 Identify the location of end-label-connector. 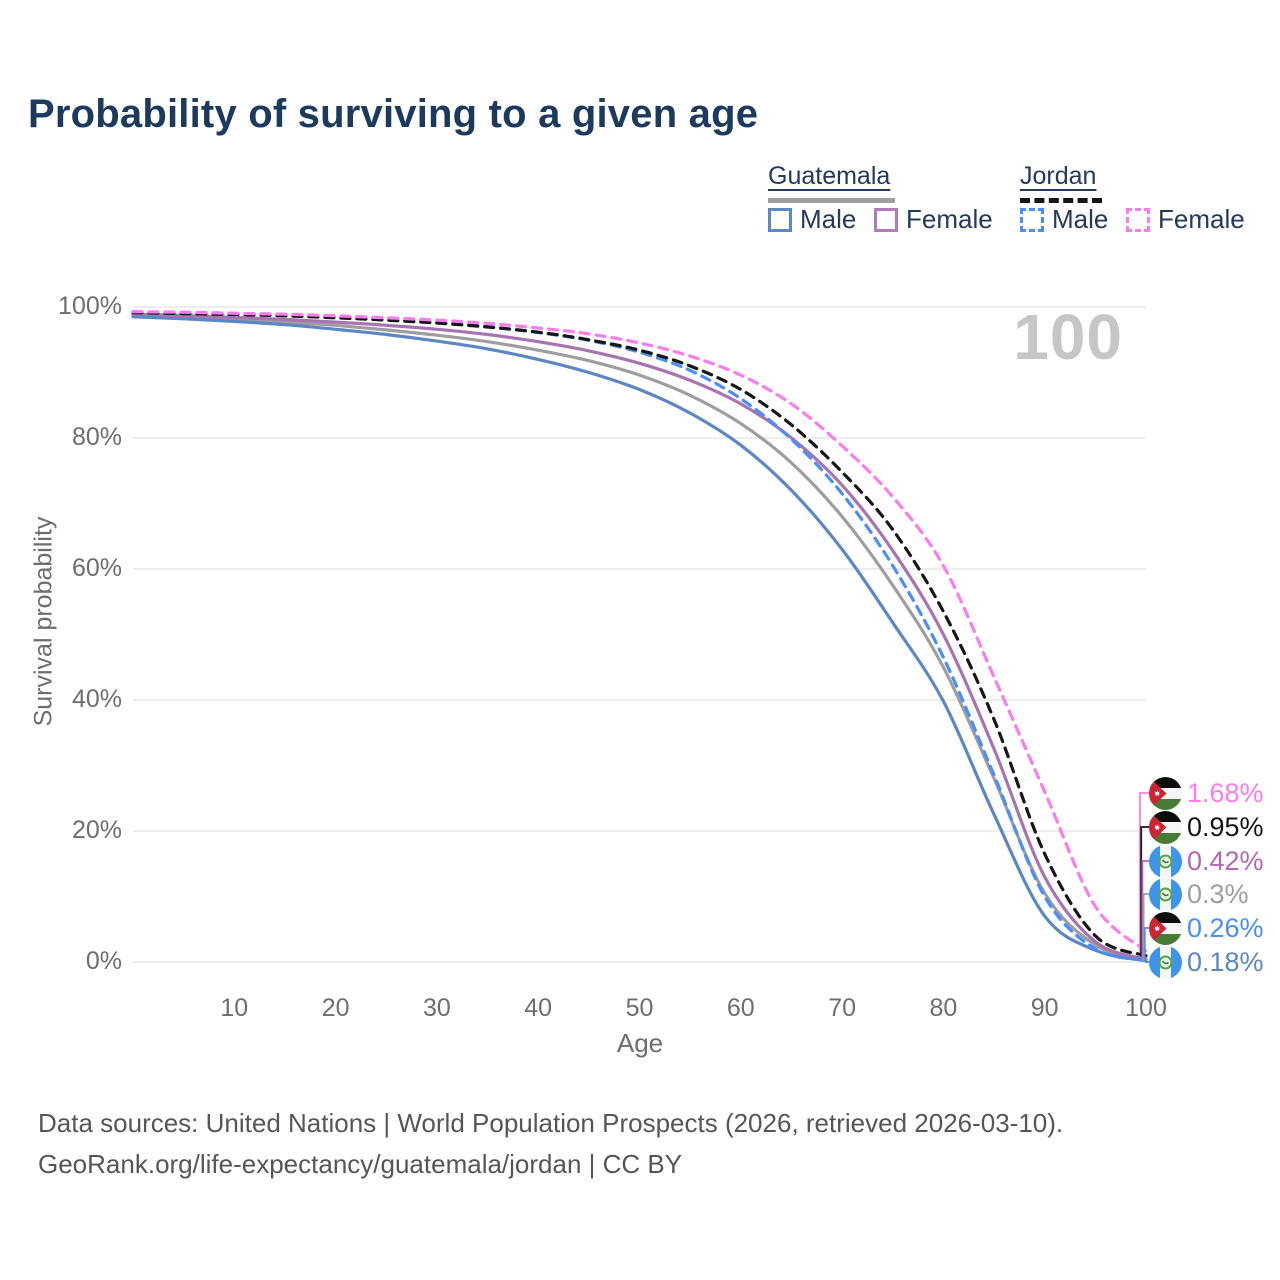
(1147, 944).